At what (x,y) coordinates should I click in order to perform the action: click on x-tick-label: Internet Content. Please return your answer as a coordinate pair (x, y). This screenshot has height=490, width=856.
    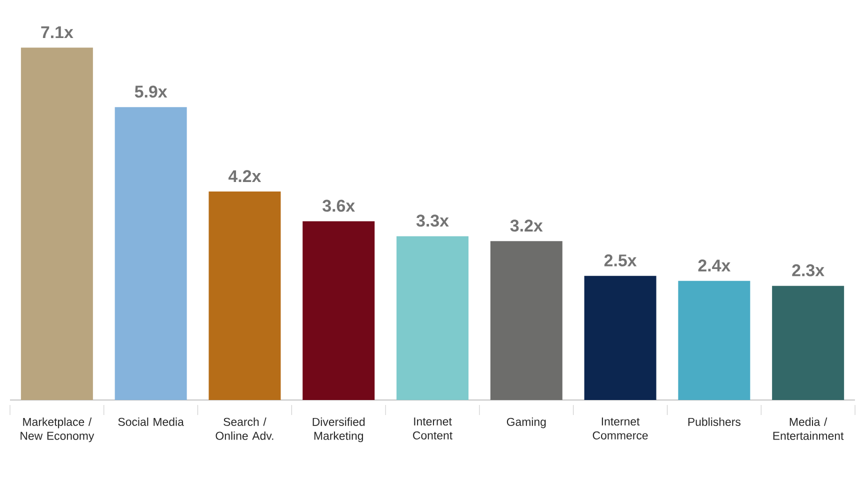
    Looking at the image, I should click on (432, 429).